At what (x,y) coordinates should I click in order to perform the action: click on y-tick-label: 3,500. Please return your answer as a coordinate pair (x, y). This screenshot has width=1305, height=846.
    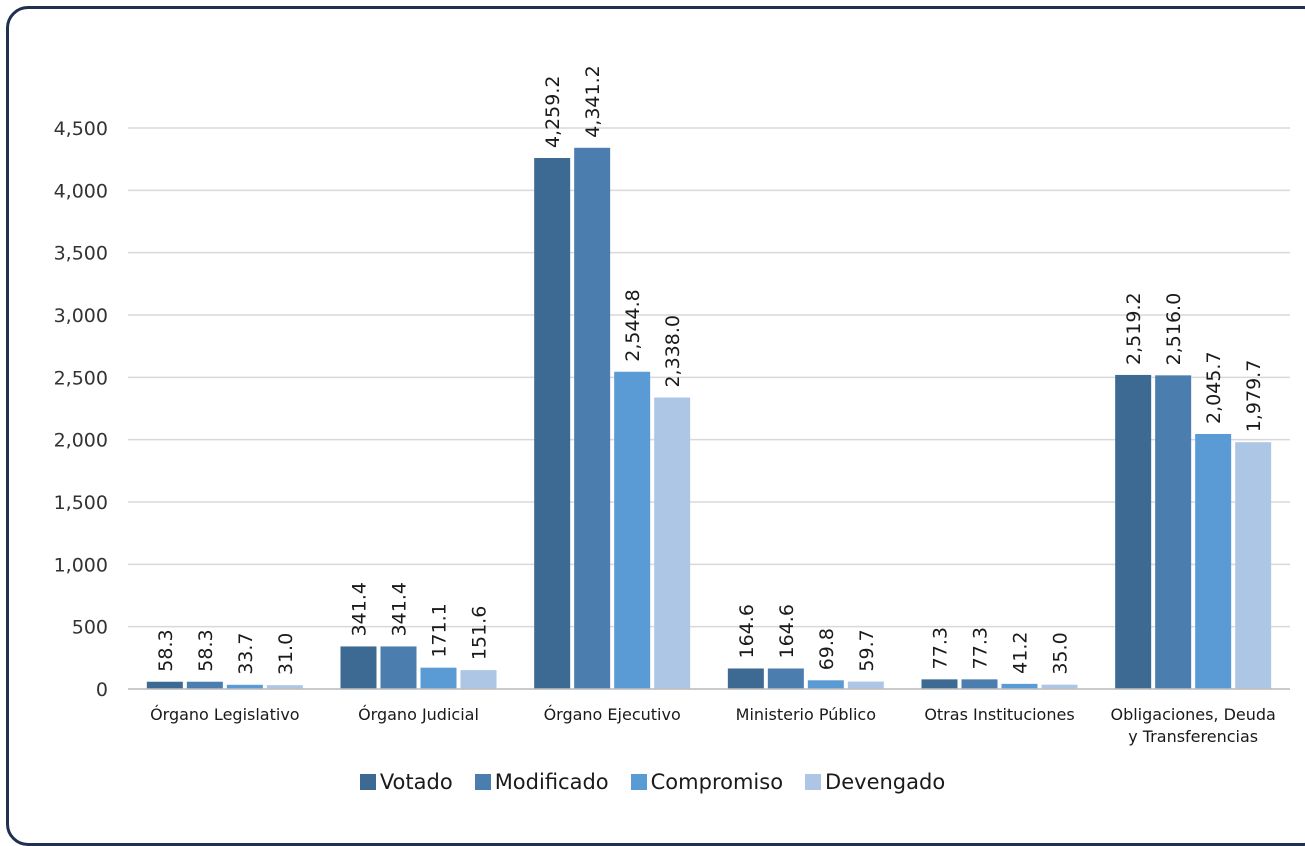
    Looking at the image, I should click on (81, 254).